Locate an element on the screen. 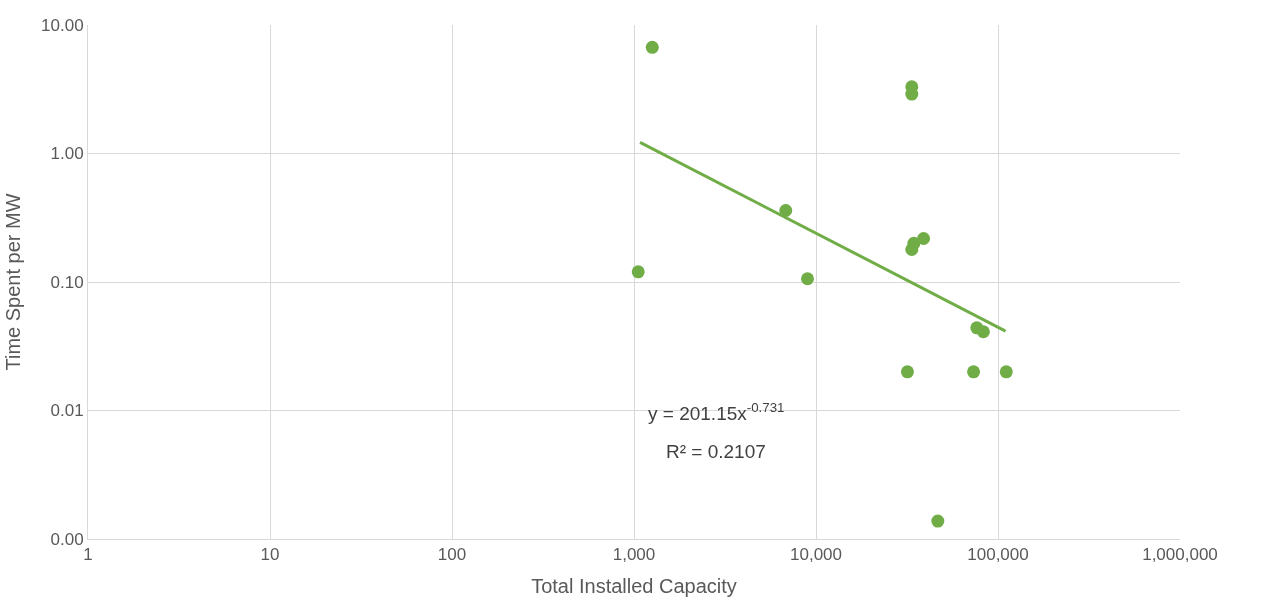 This screenshot has width=1275, height=605. x-axis-title: Total Installed Capacity is located at coordinates (634, 585).